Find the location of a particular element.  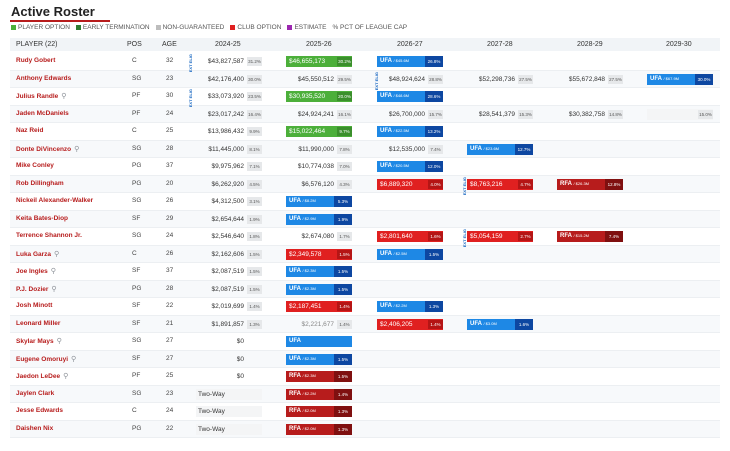

salary-cell-c25: $2,546,640 1.8% is located at coordinates (229, 236).